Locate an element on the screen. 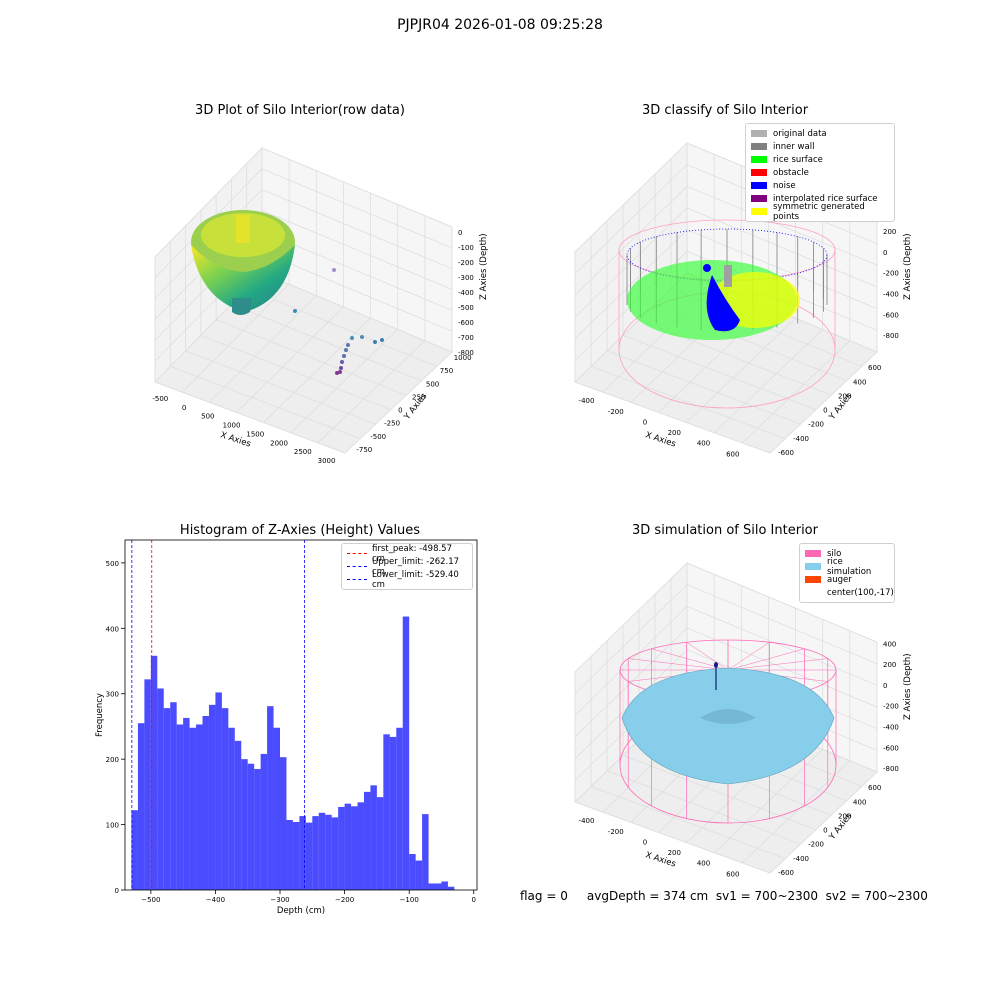  y-tick-label: -200 is located at coordinates (816, 845).